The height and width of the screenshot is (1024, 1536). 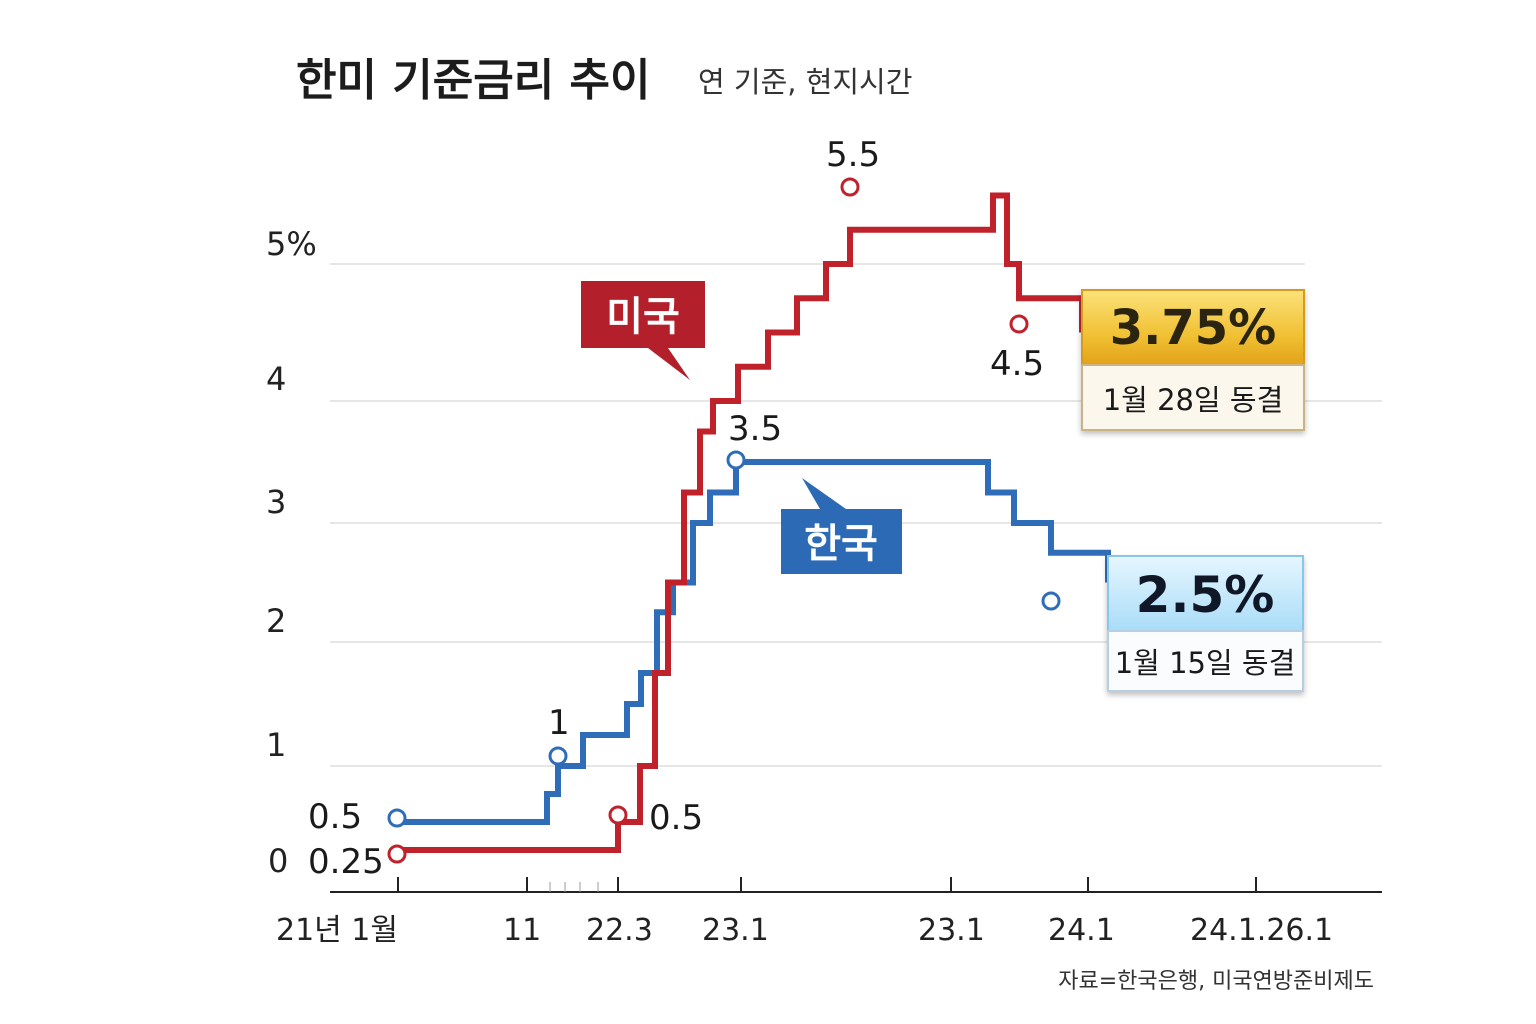 What do you see at coordinates (522, 930) in the screenshot?
I see `x-tick-label: 11` at bounding box center [522, 930].